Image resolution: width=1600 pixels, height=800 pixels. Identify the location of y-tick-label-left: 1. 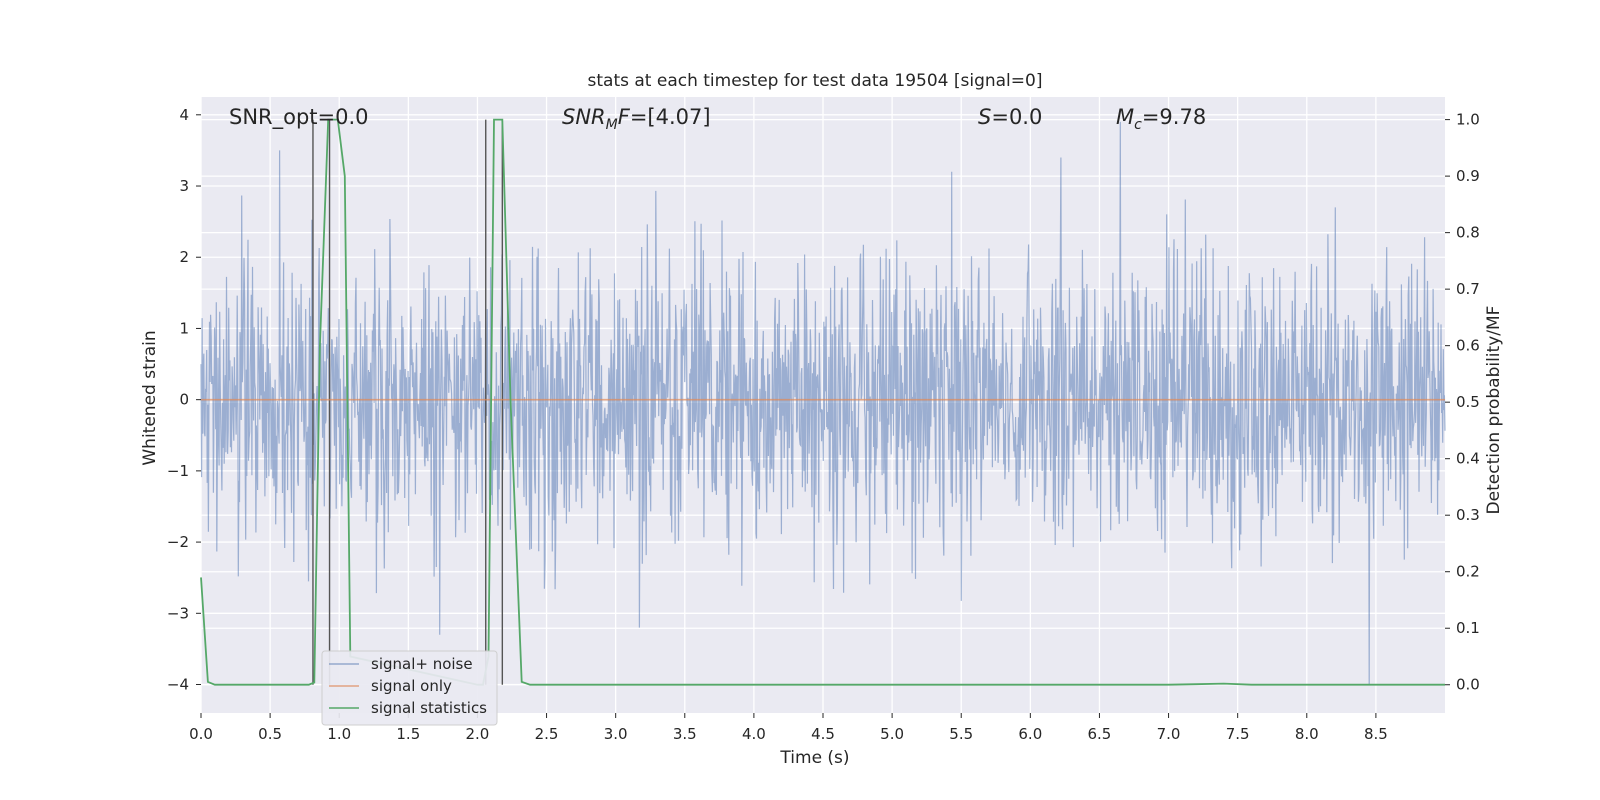
(184, 328).